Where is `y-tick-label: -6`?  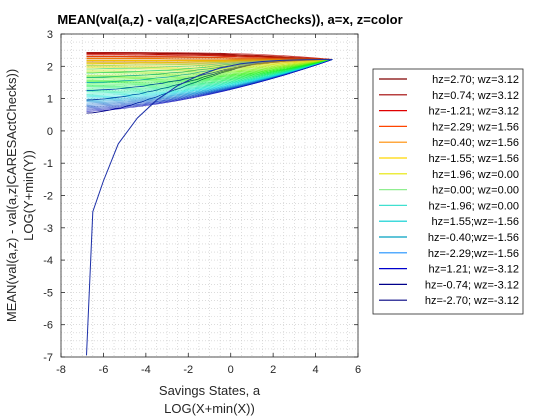 y-tick-label: -6 is located at coordinates (48, 326).